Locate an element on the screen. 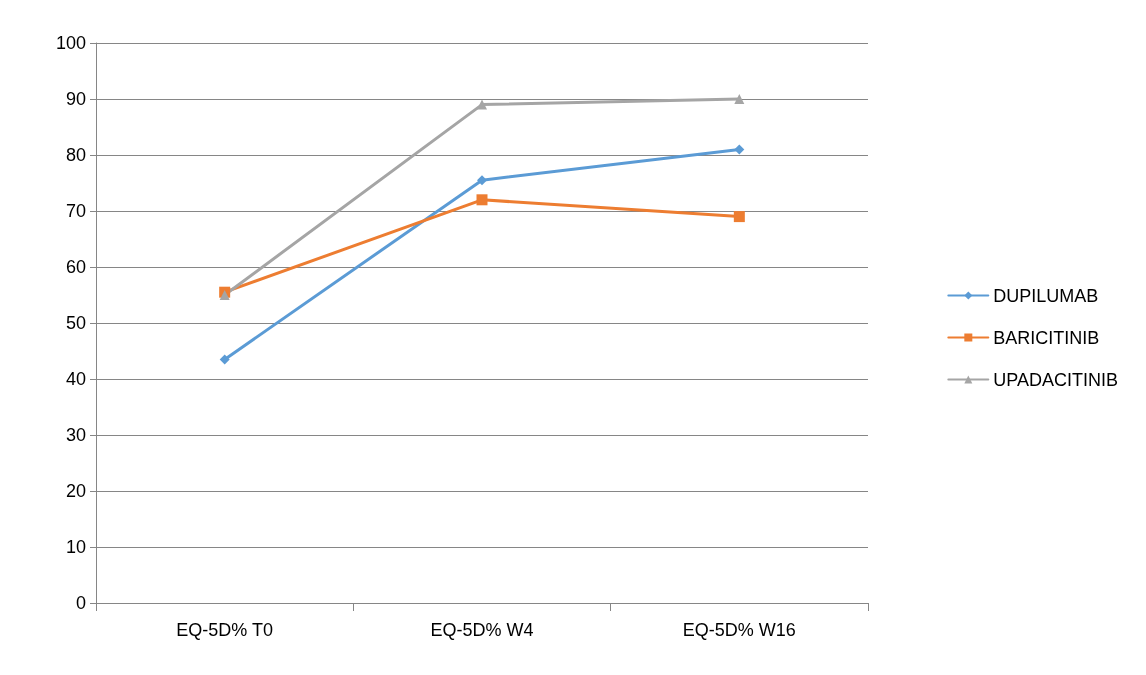  x-tick-label: EQ-5D% W16 is located at coordinates (739, 630).